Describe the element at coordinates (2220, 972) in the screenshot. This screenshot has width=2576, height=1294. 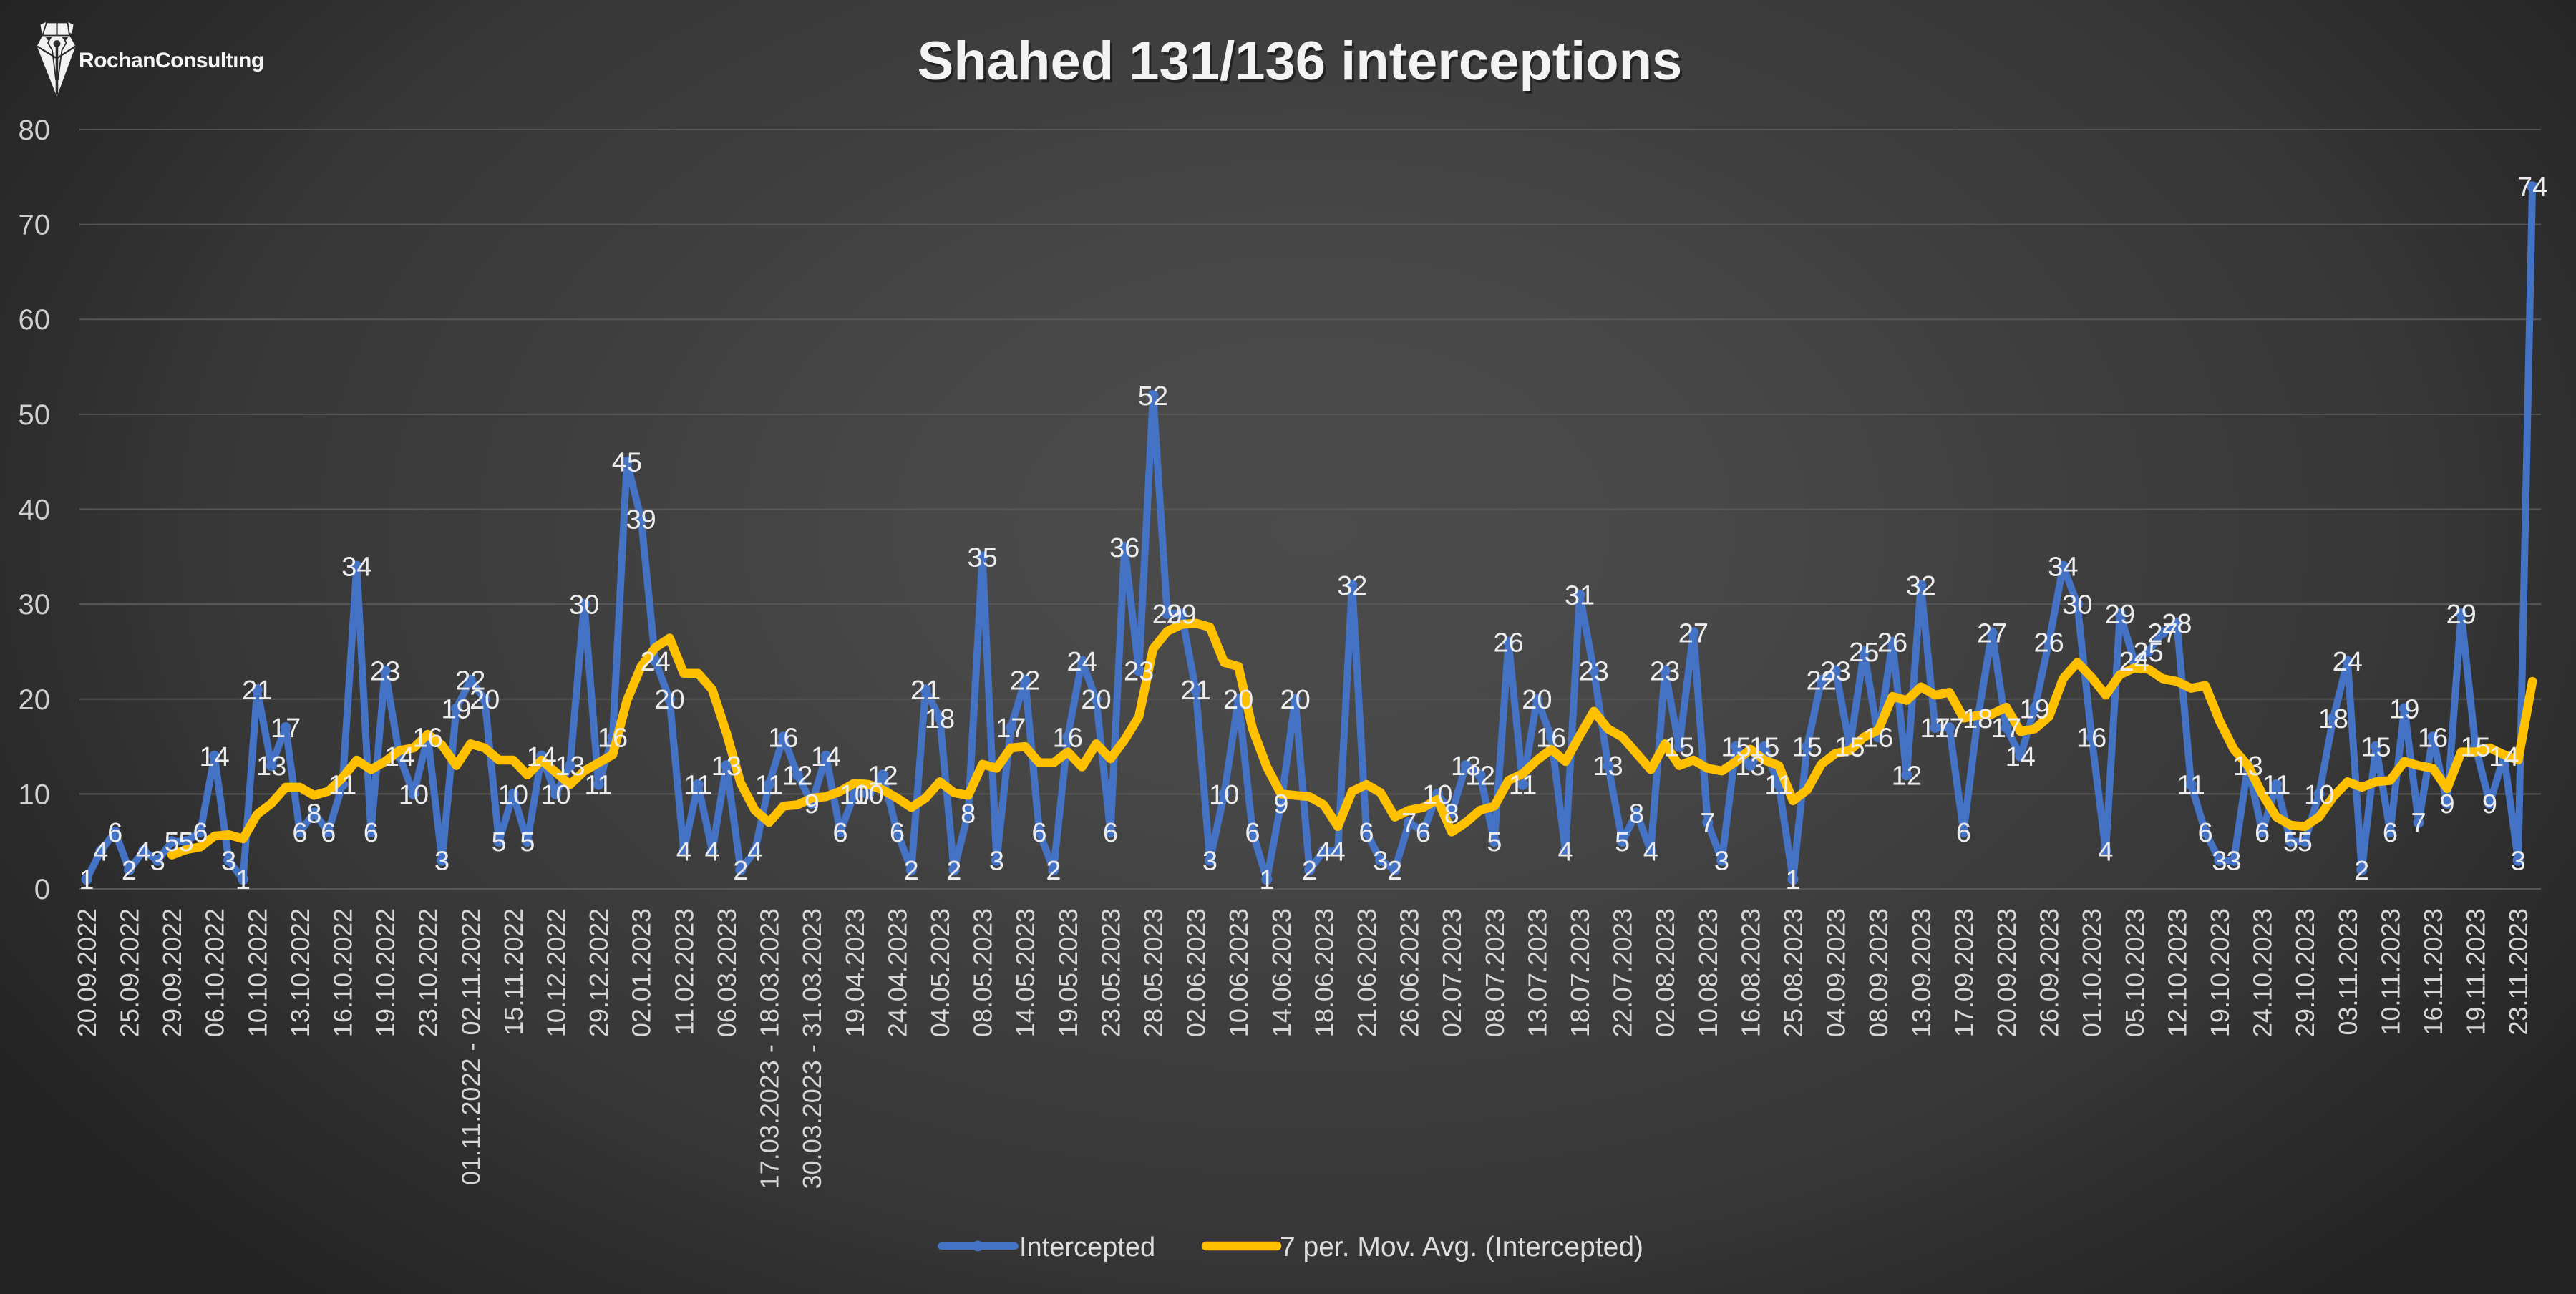
I see `svg-text: 19.10.2023` at that location.